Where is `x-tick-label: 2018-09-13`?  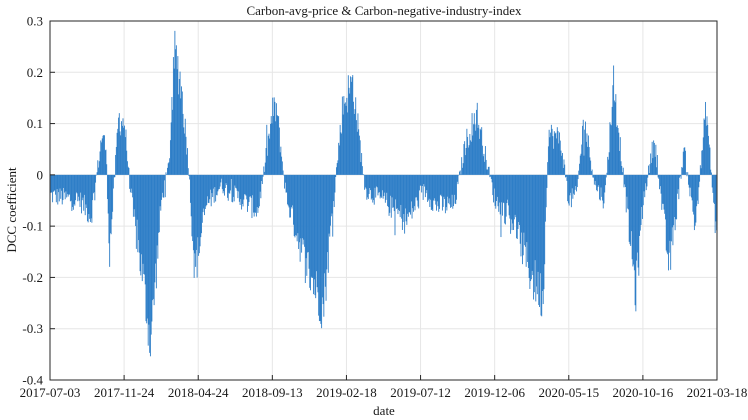 x-tick-label: 2018-09-13 is located at coordinates (272, 392).